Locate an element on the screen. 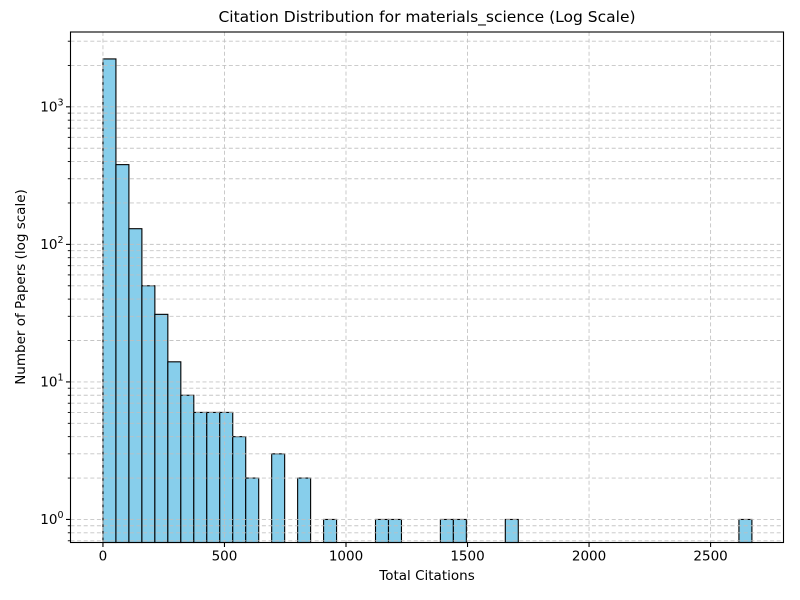 This screenshot has width=800, height=600. x-tick-label: 1500 is located at coordinates (467, 557).